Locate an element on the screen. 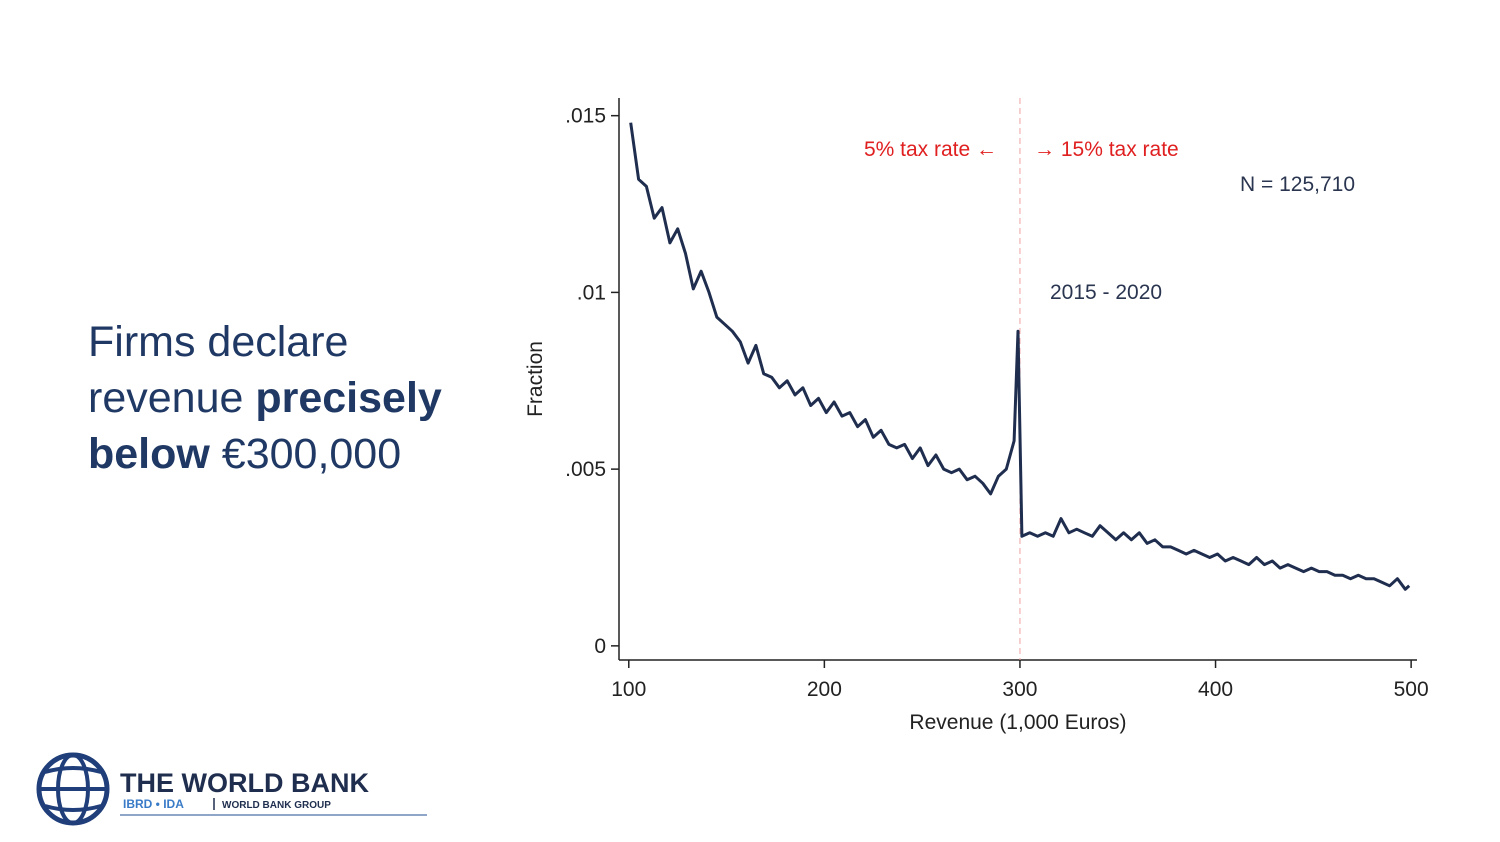 The image size is (1500, 842). x-tick-label: 500 is located at coordinates (1411, 689).